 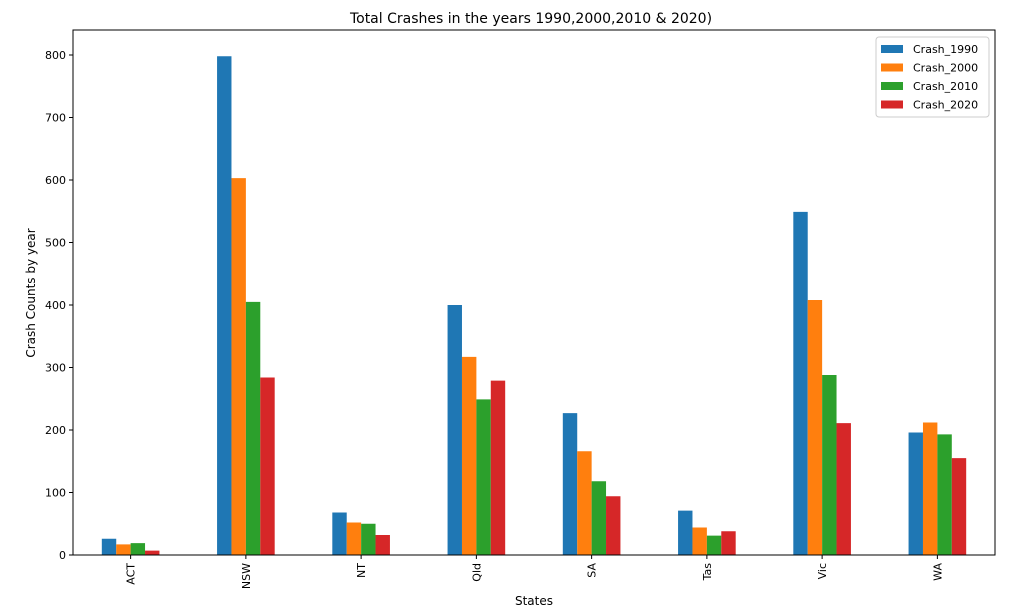 What do you see at coordinates (699, 541) in the screenshot?
I see `bar-tas-crash-2000` at bounding box center [699, 541].